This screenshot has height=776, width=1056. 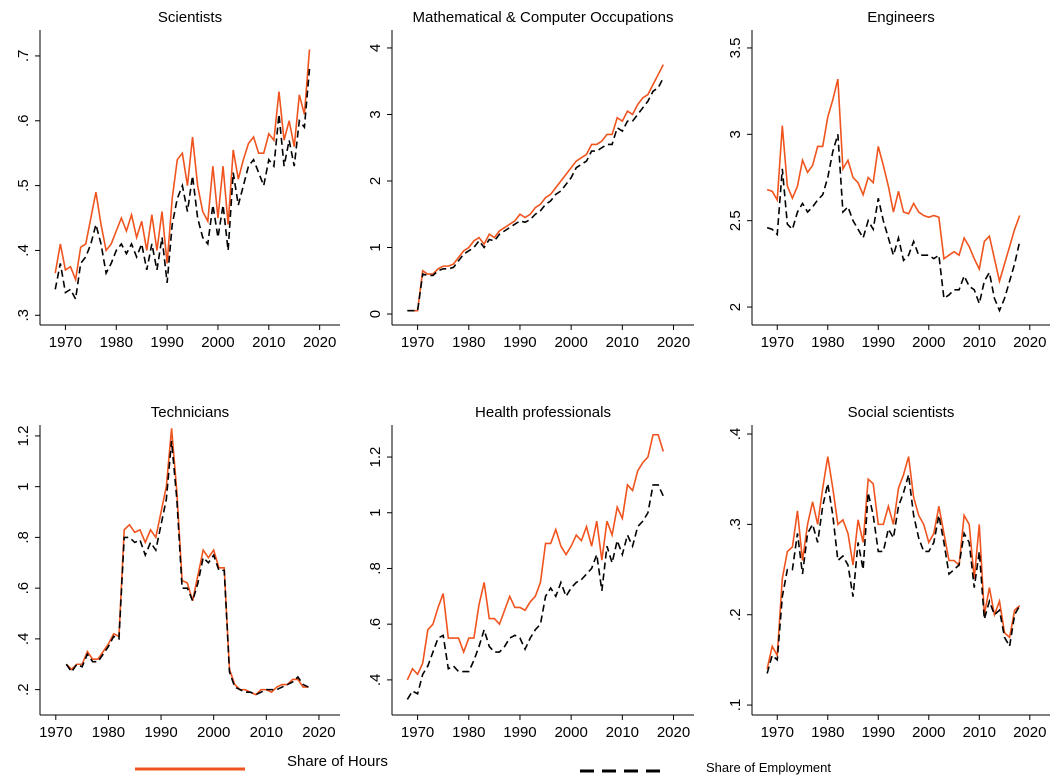 I want to click on panel-title: Engineers, so click(x=901, y=17).